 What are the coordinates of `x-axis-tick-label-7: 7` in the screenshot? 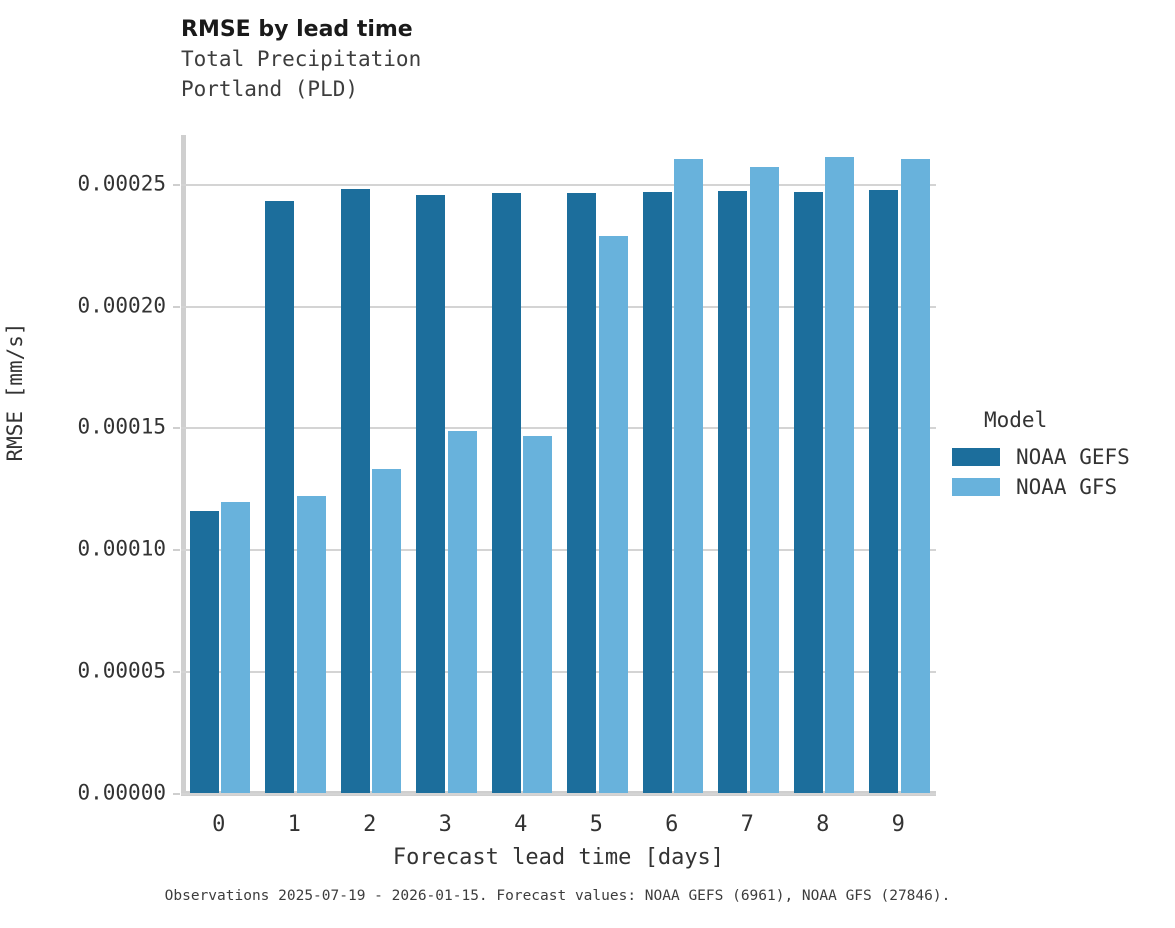 It's located at (747, 824).